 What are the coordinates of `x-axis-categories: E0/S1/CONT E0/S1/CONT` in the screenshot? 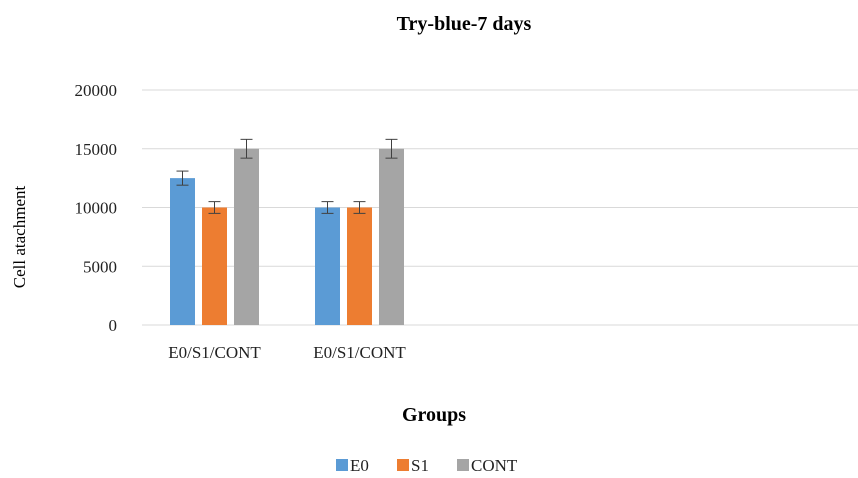 It's located at (287, 352).